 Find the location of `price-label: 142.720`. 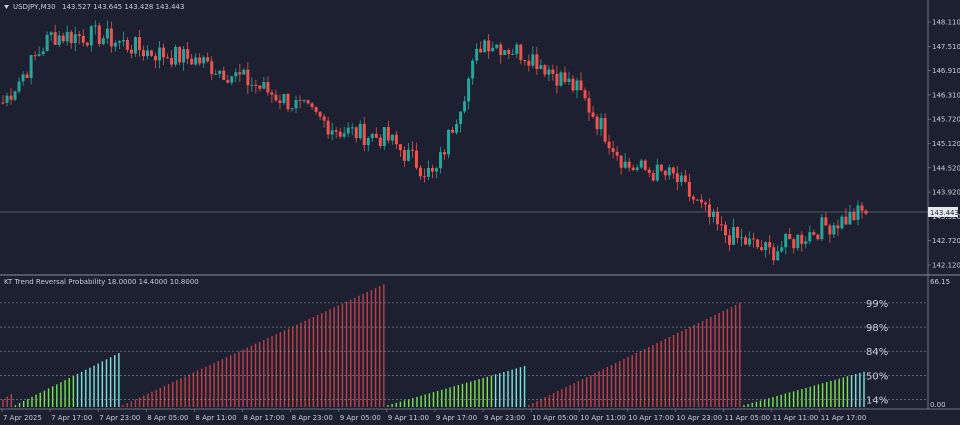

price-label: 142.720 is located at coordinates (946, 241).